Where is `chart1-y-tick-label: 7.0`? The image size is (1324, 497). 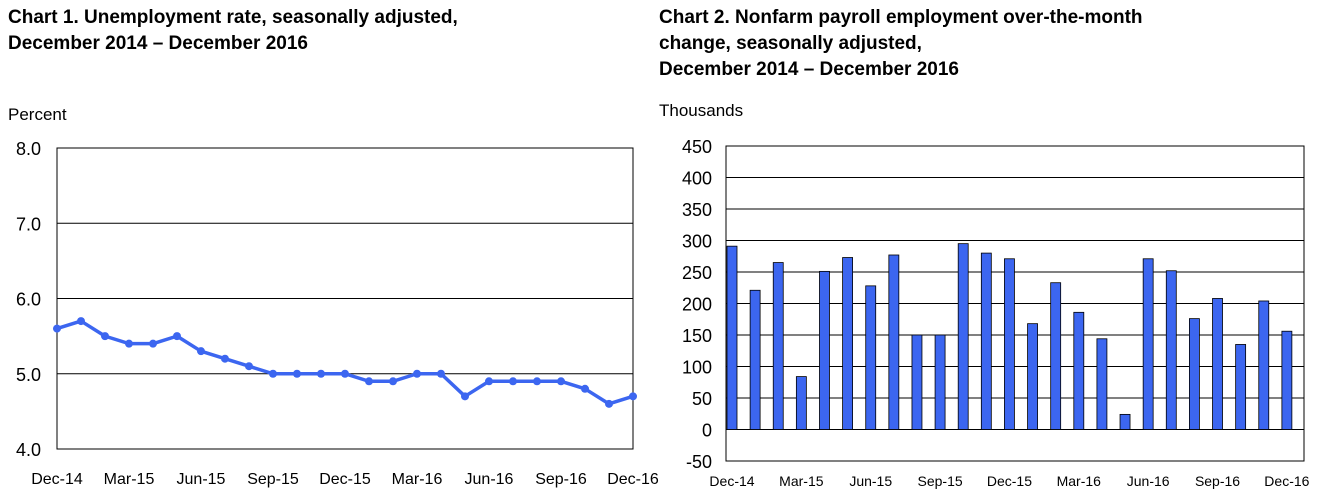 chart1-y-tick-label: 7.0 is located at coordinates (28, 224).